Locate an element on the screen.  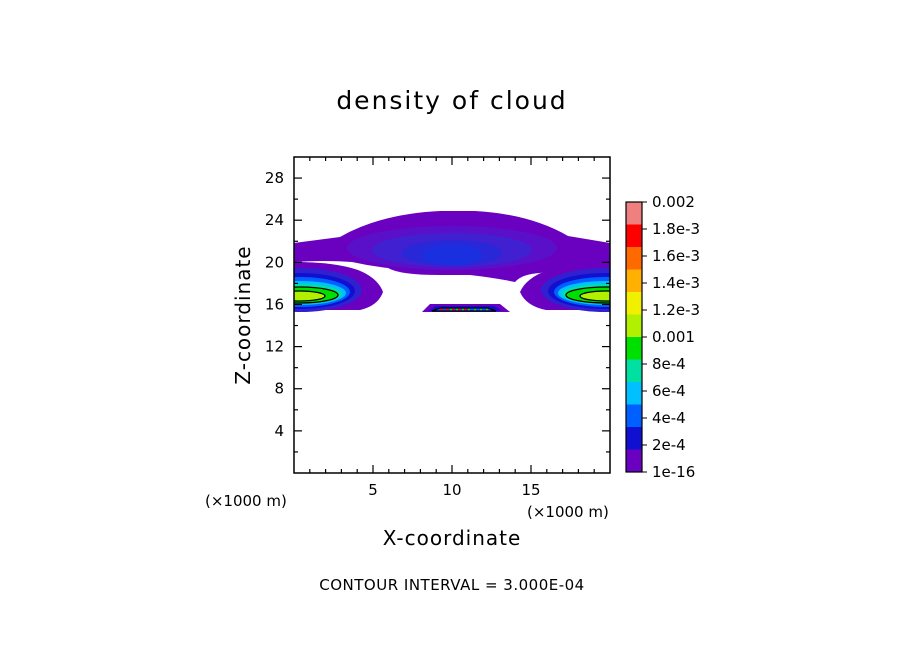
colorbar-label: 2e-4 is located at coordinates (669, 445).